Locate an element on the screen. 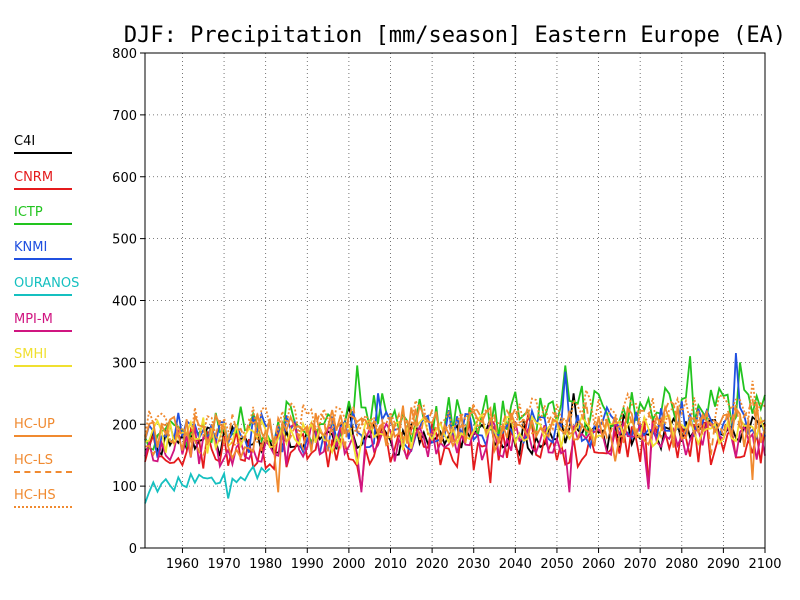  x-tick-label: 2070 is located at coordinates (640, 564).